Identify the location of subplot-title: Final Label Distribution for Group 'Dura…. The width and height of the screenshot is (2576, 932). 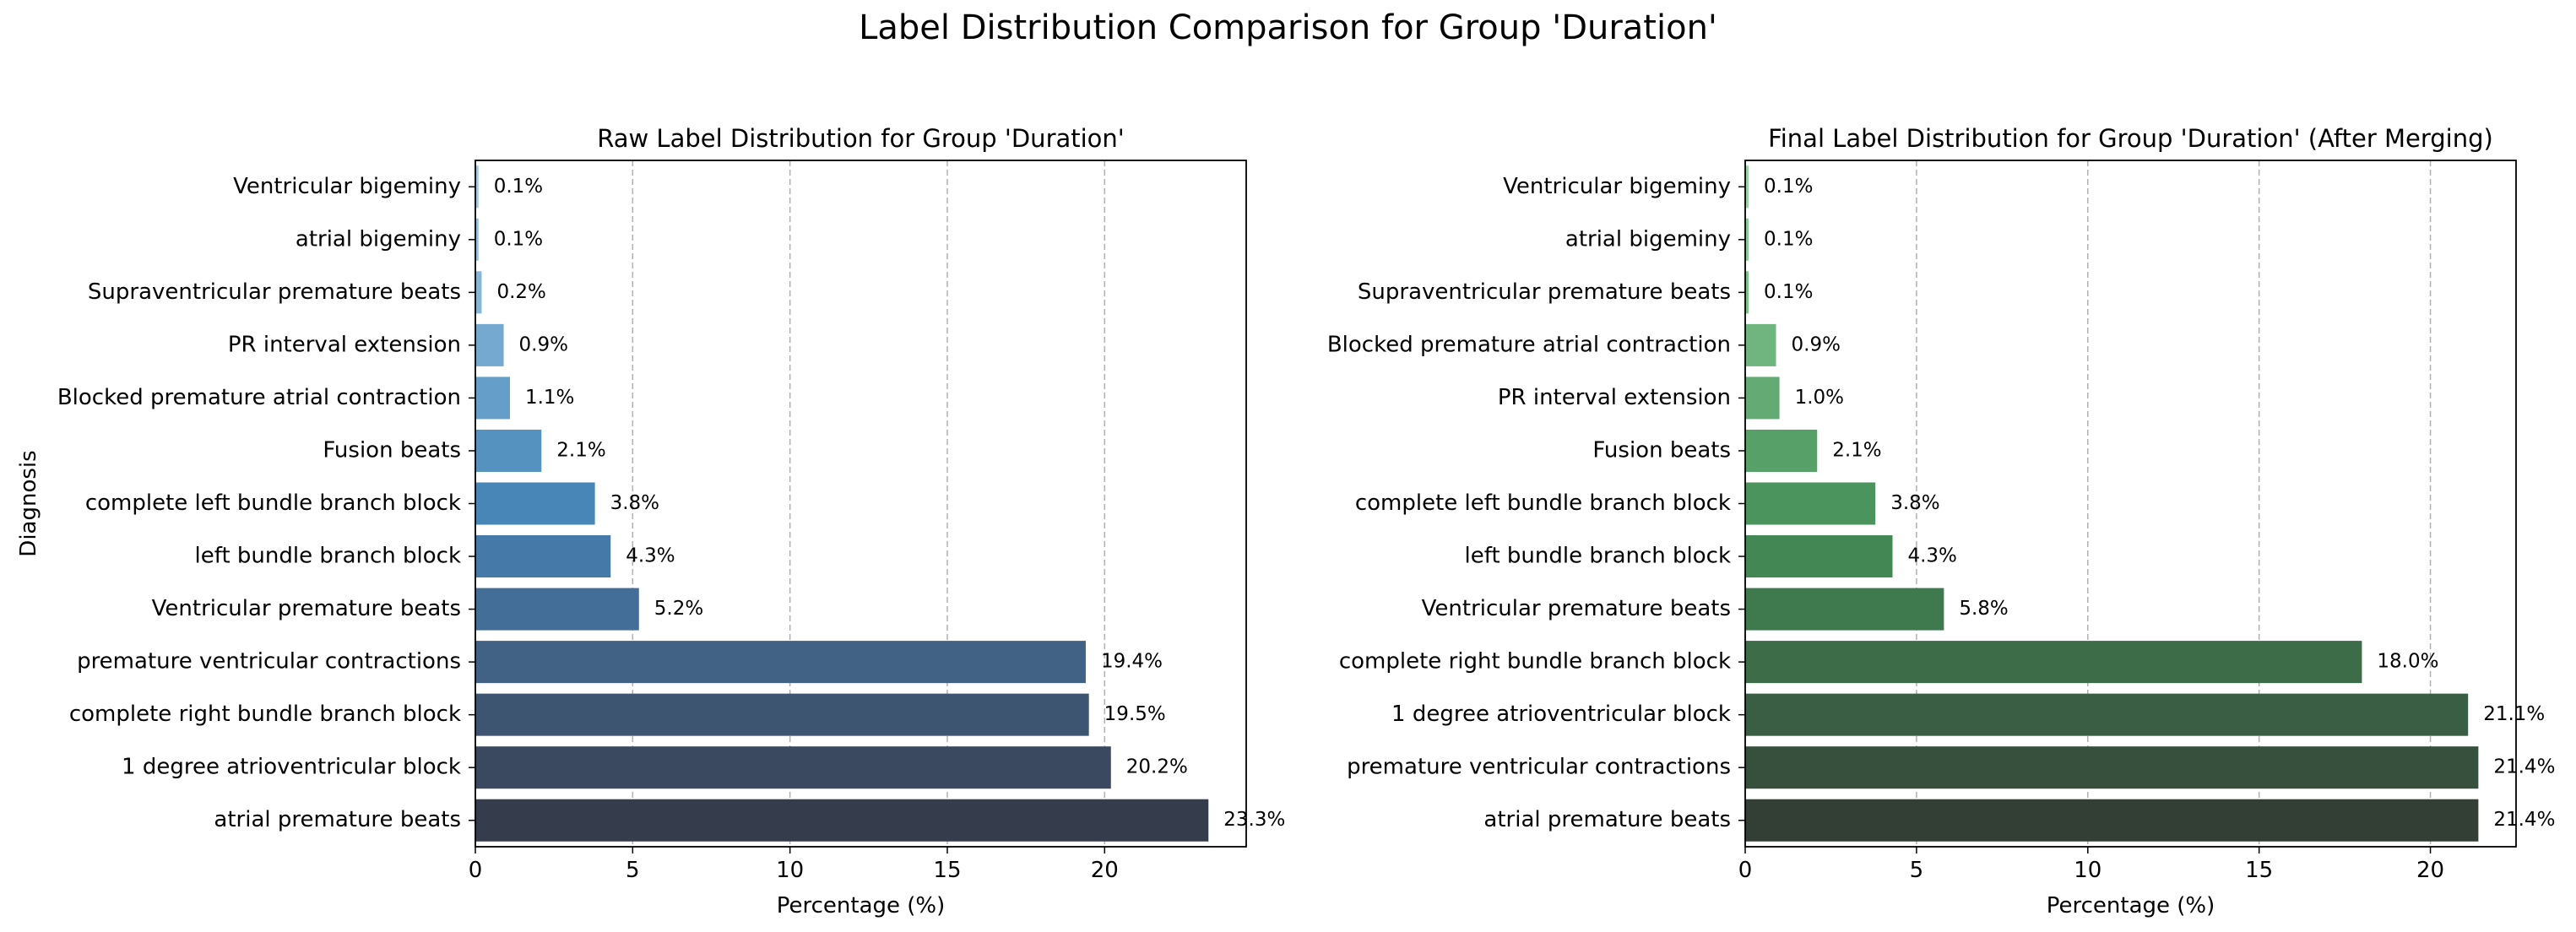
(2130, 138).